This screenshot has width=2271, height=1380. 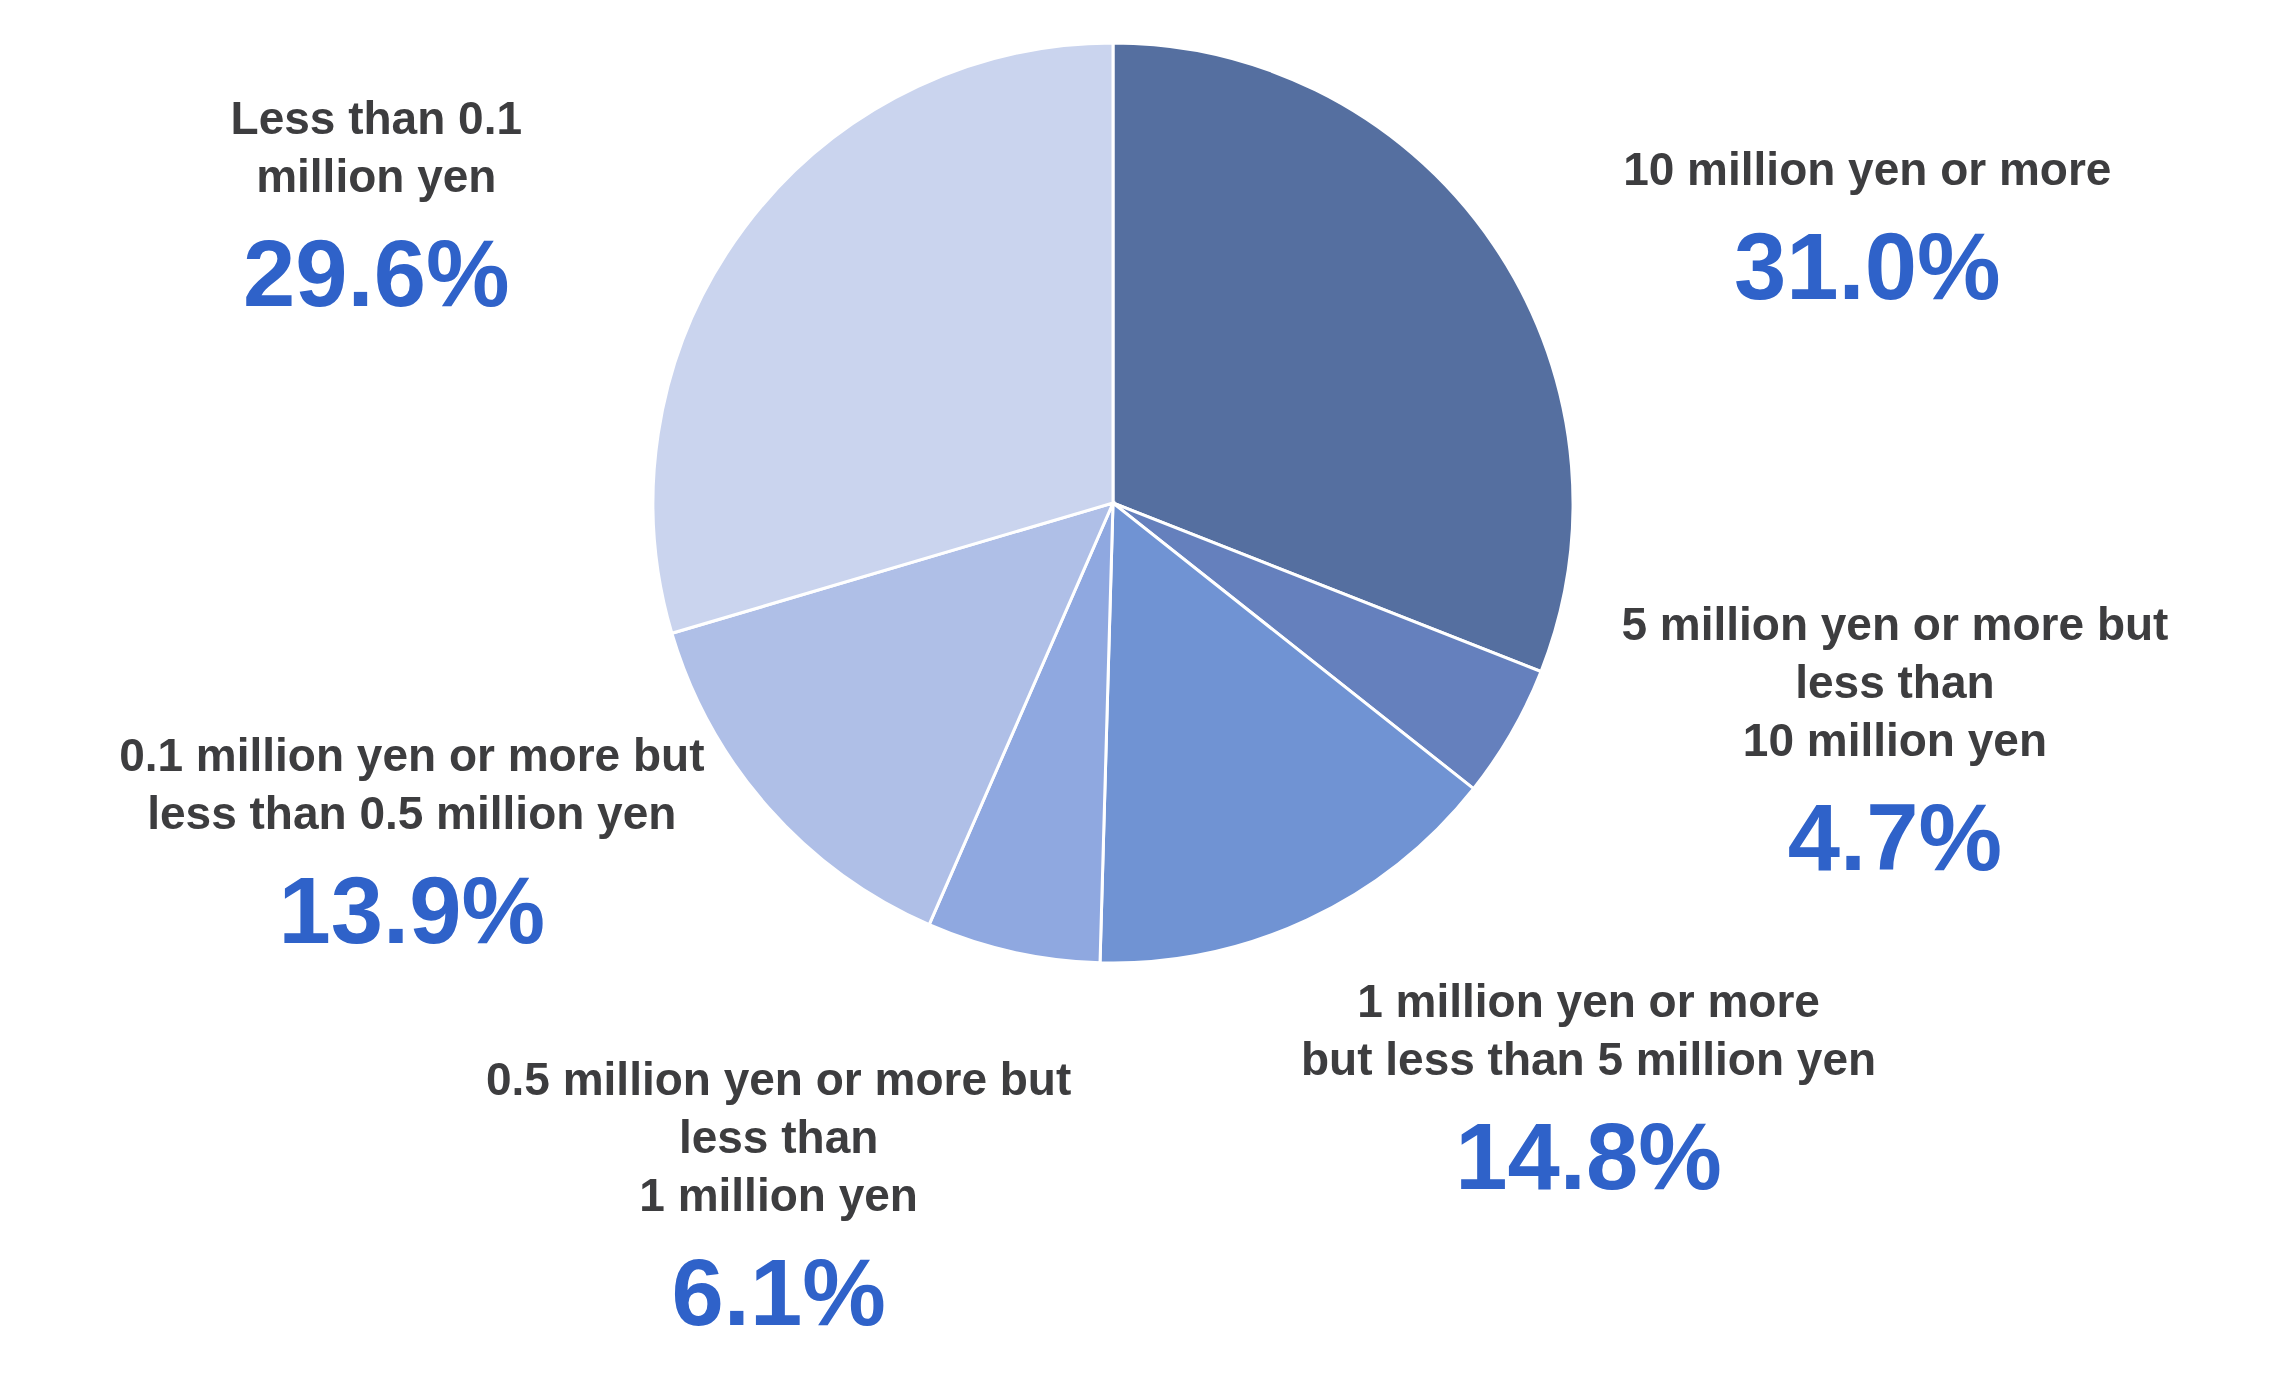 What do you see at coordinates (376, 147) in the screenshot?
I see `slice-label: Less than 0.1 million yen` at bounding box center [376, 147].